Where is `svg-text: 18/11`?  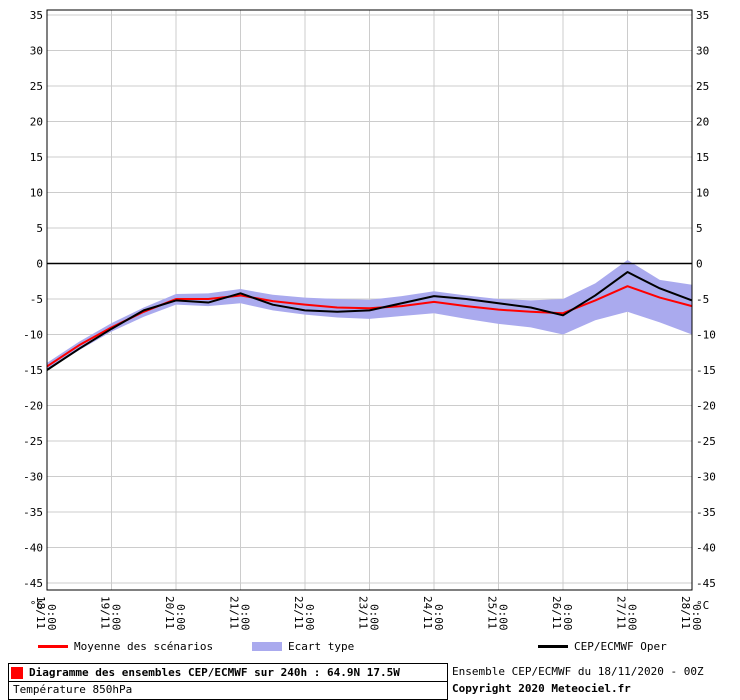
svg-text: 18/11 is located at coordinates (40, 612).